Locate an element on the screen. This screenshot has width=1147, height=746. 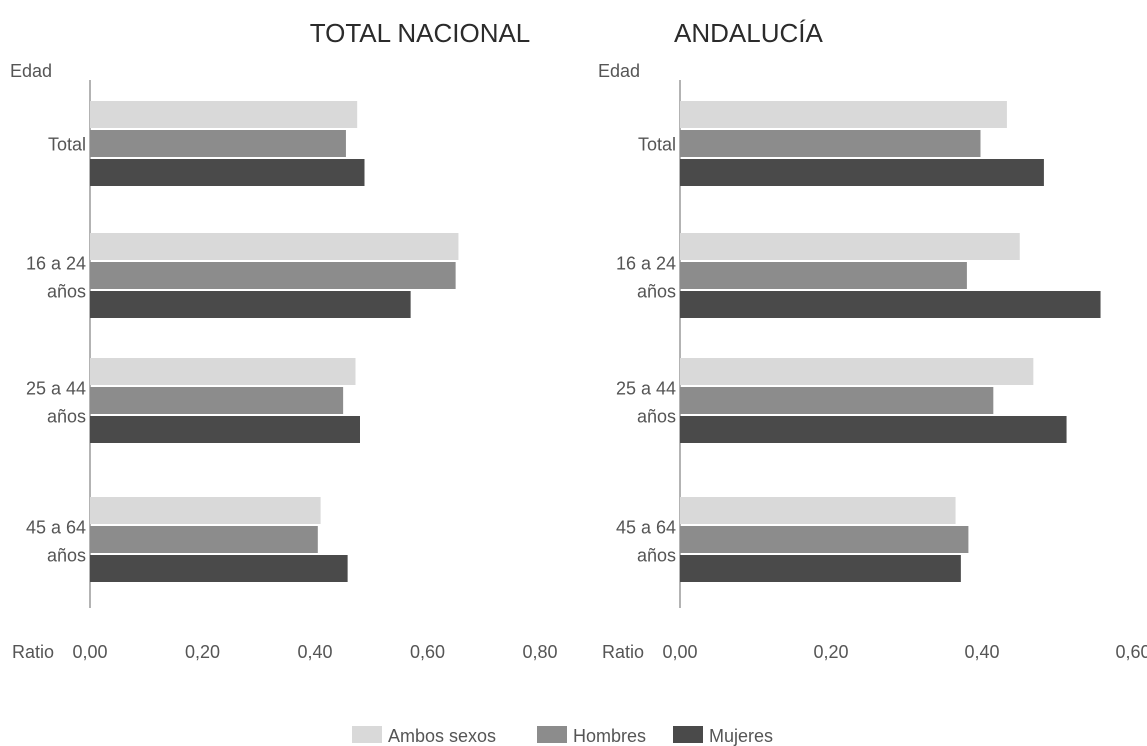
x-tick-label: 0,80 is located at coordinates (539, 652).